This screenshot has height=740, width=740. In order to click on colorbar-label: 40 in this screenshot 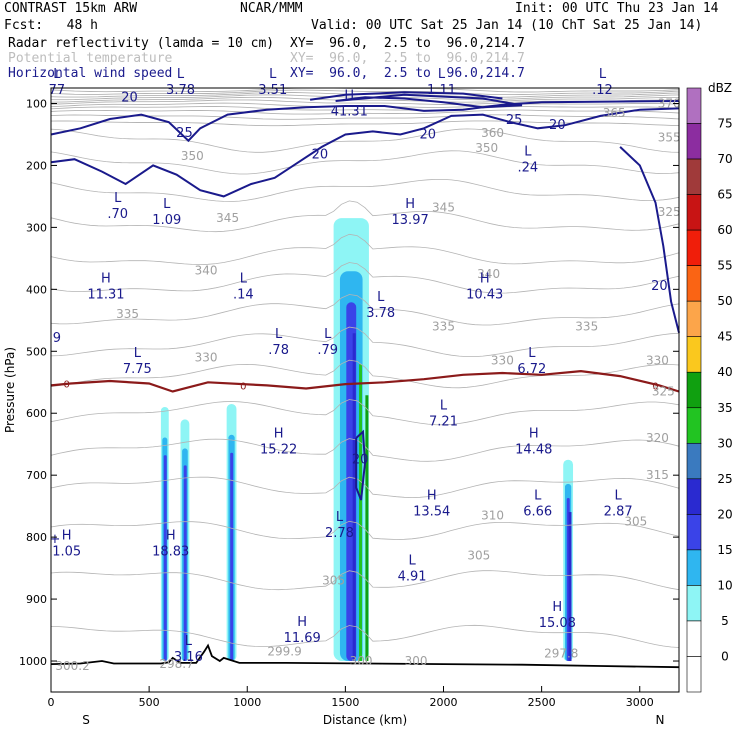, I will do `click(724, 372)`.